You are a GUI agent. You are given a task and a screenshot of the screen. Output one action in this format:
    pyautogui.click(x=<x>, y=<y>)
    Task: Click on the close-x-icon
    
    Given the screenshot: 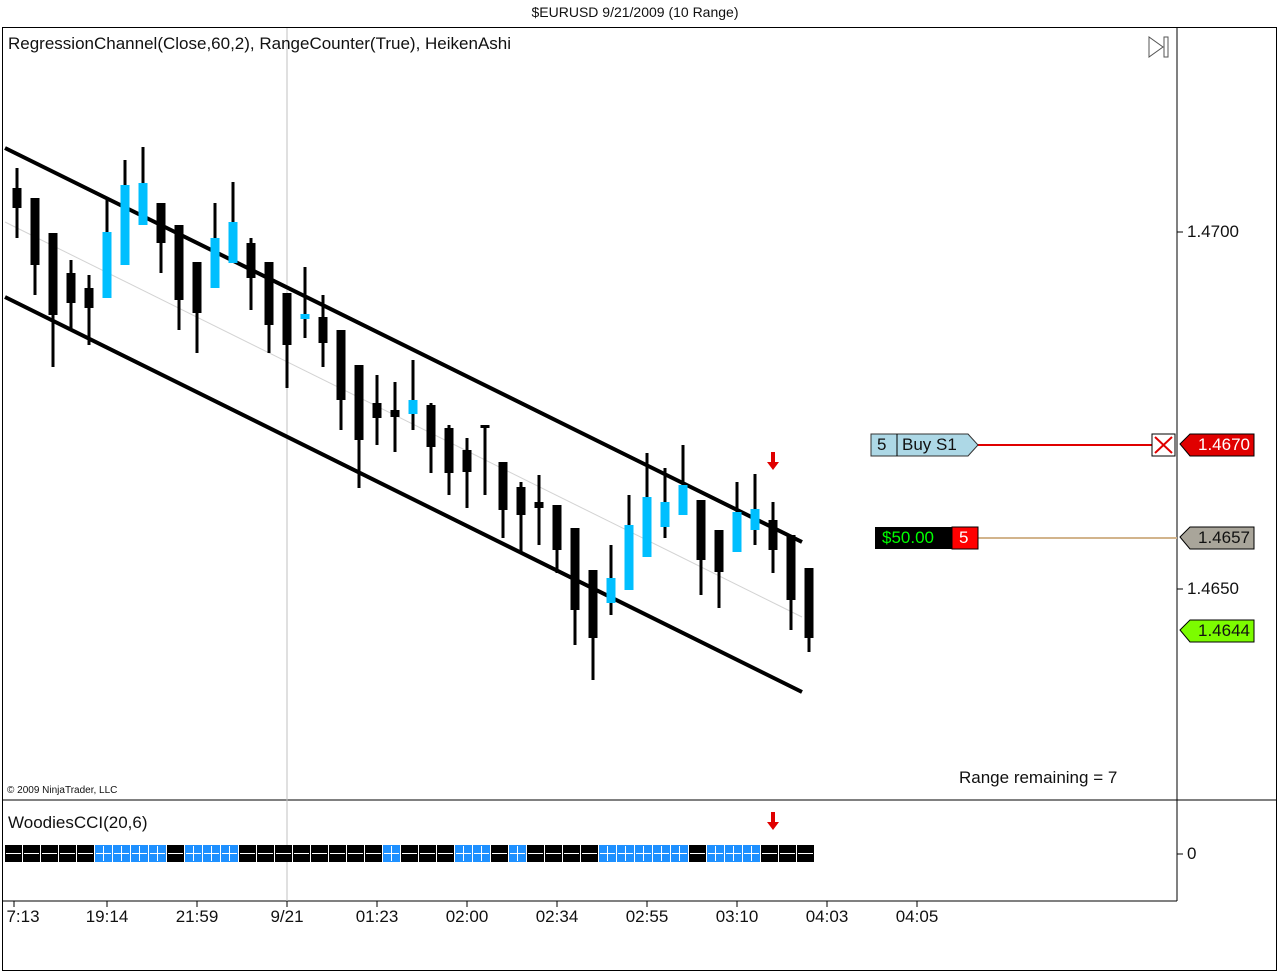 What is the action you would take?
    pyautogui.click(x=1163, y=445)
    